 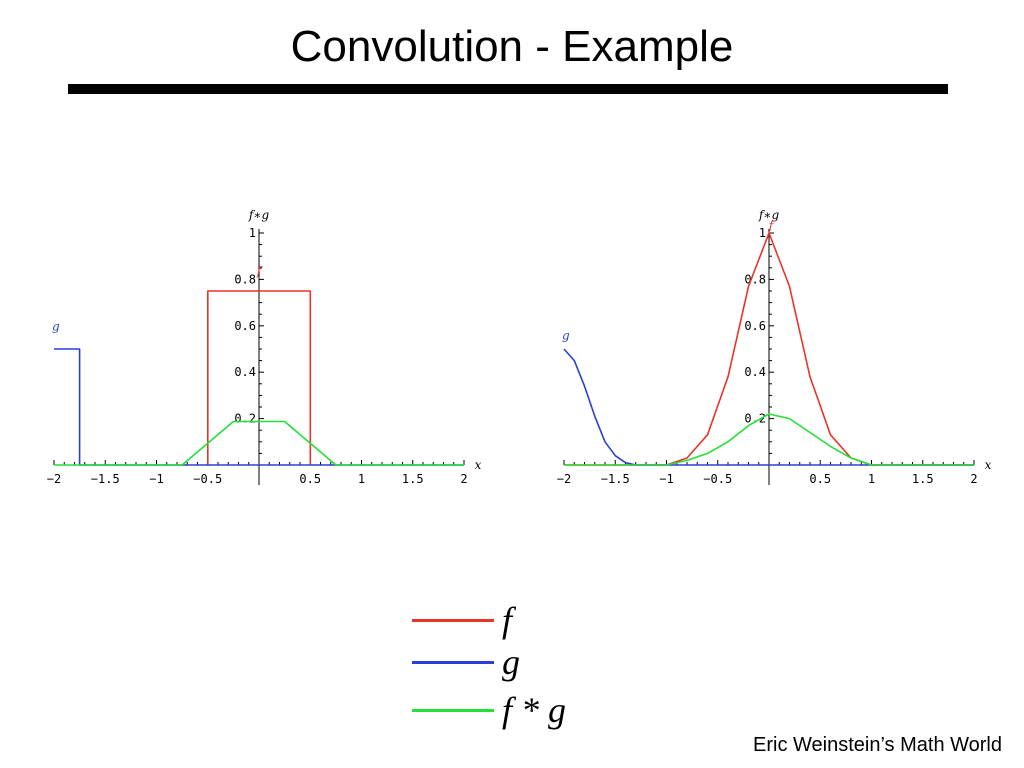 I want to click on legend-swatch-g, so click(x=453, y=662).